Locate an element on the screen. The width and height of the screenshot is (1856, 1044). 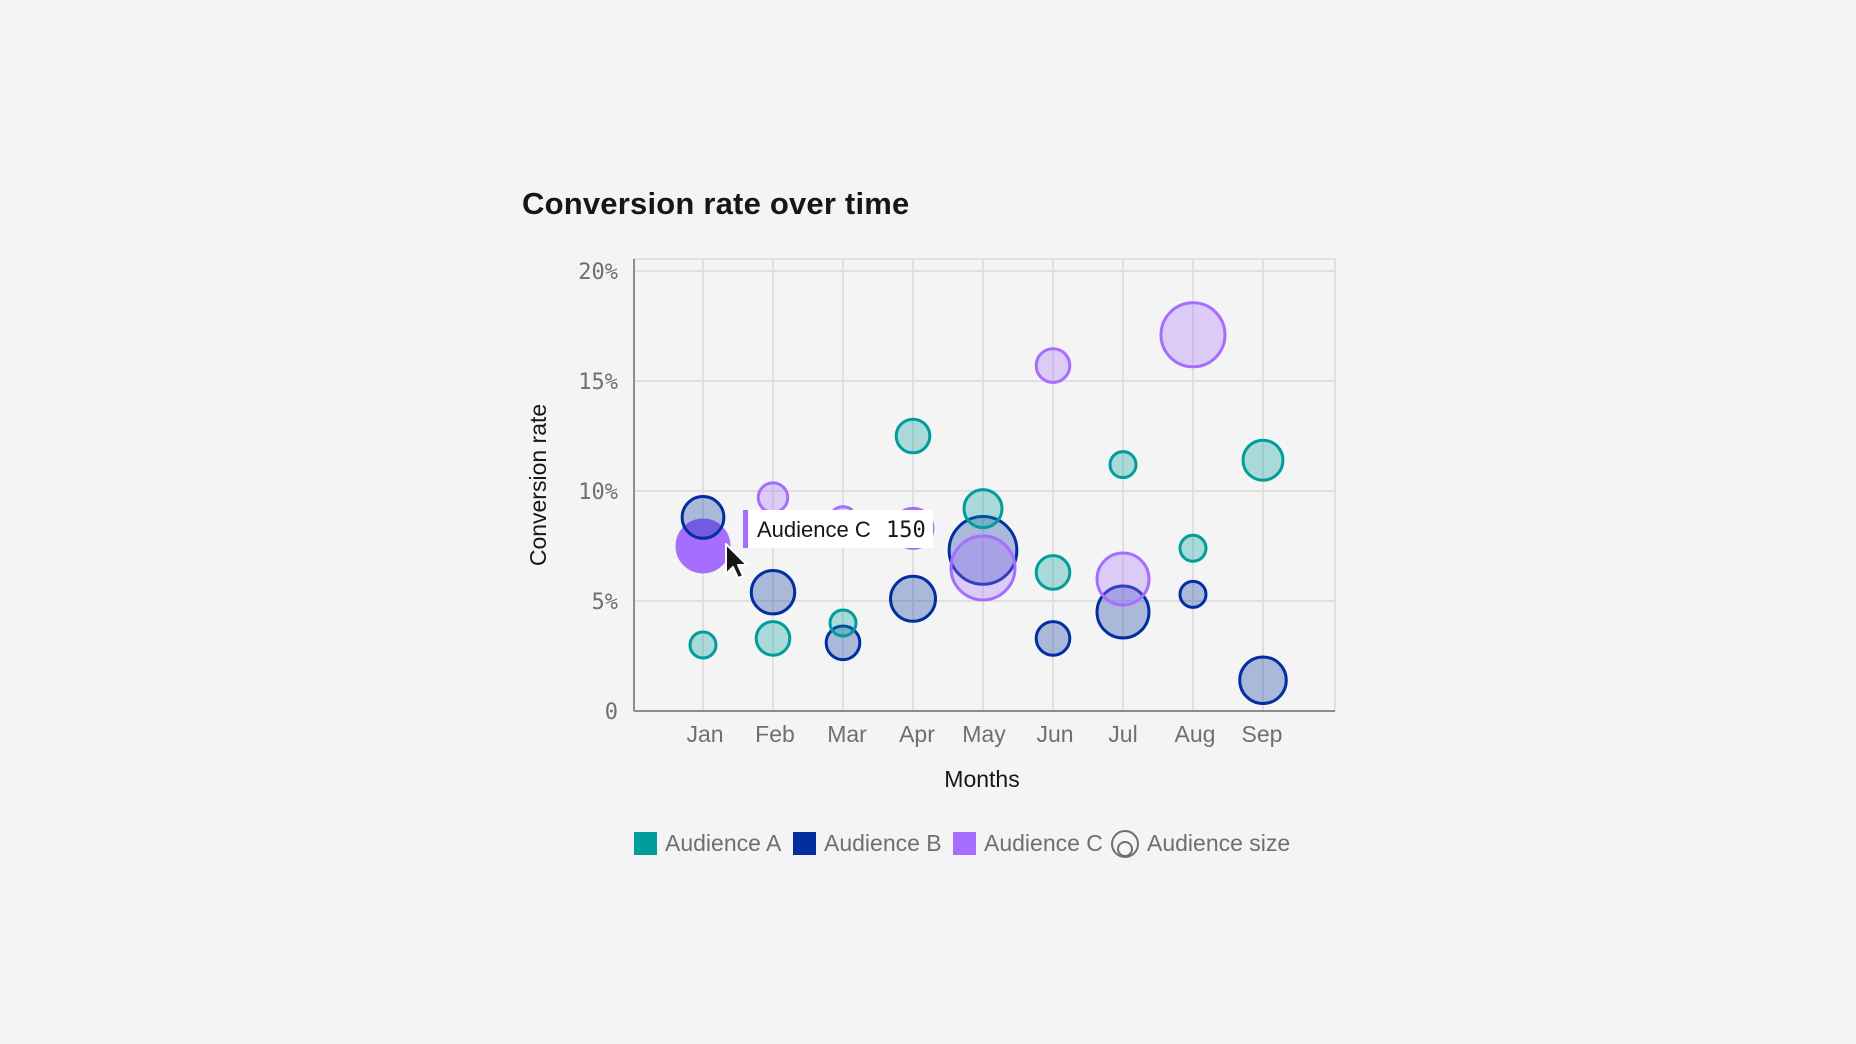
bubbles is located at coordinates (981, 503).